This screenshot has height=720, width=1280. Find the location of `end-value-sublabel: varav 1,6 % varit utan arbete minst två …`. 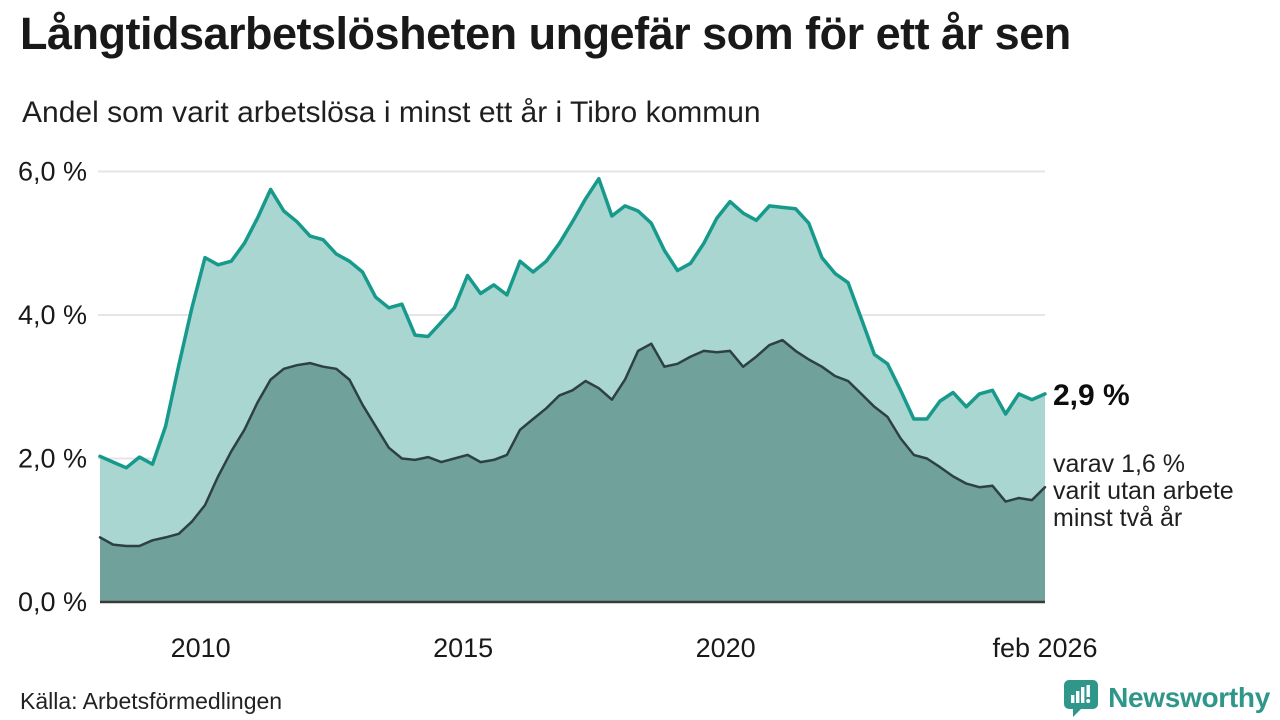

end-value-sublabel: varav 1,6 % varit utan arbete minst två … is located at coordinates (1143, 491).